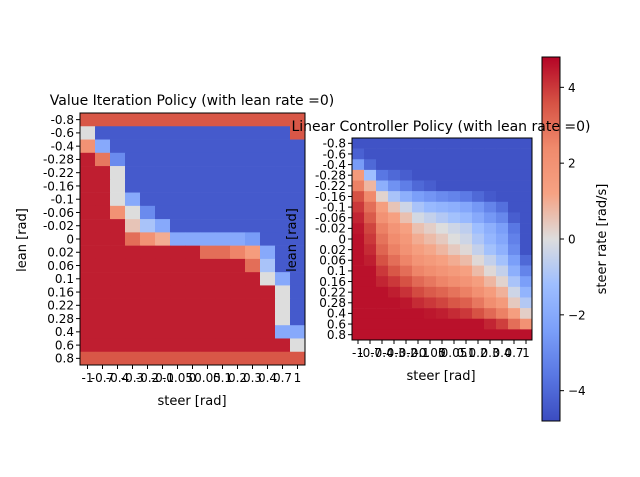  What do you see at coordinates (572, 88) in the screenshot?
I see `colorbar-tick-label: 4` at bounding box center [572, 88].